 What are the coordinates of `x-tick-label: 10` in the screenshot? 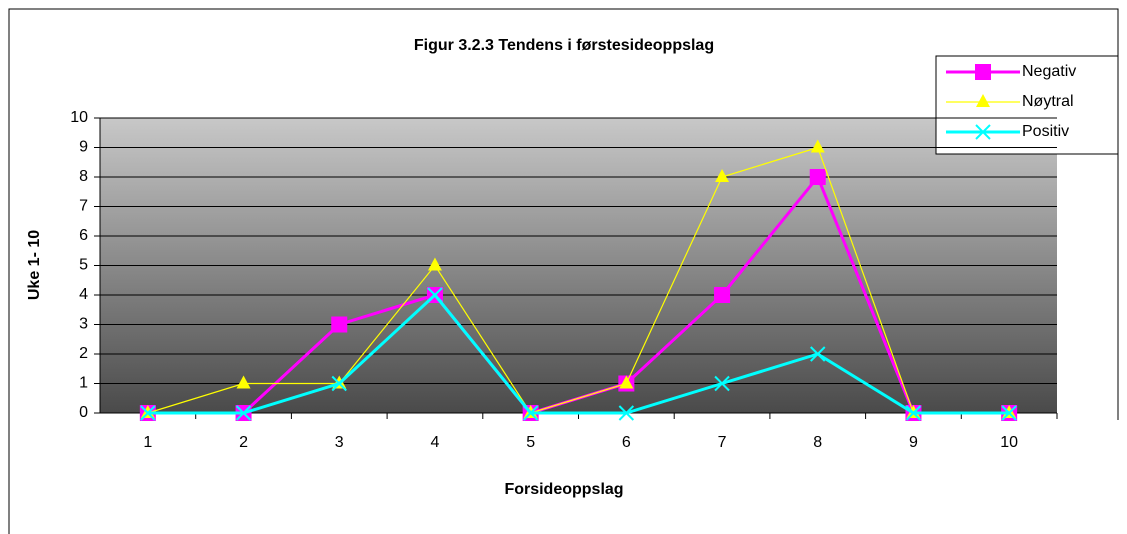 It's located at (1009, 442).